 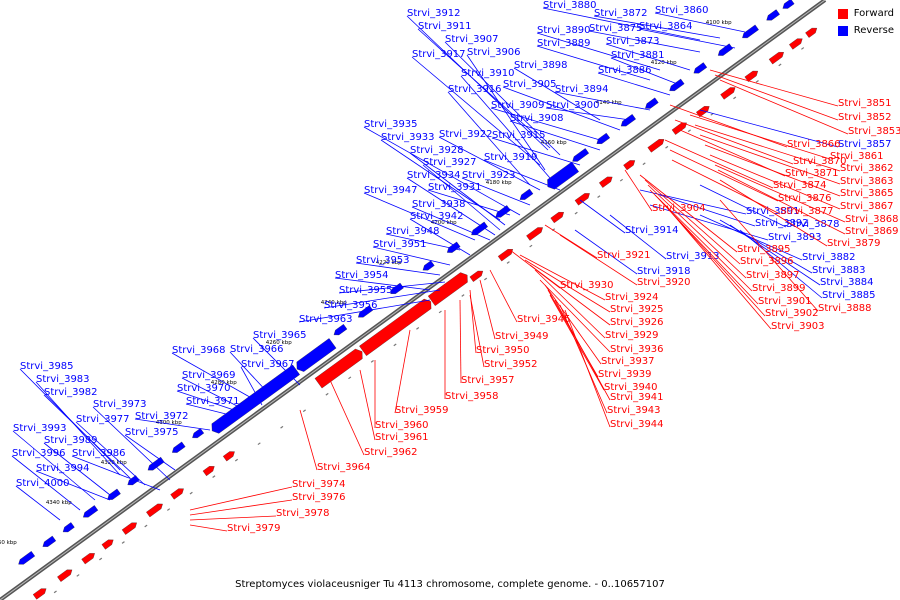 I want to click on tick-label: 4180 kbp, so click(x=499, y=183).